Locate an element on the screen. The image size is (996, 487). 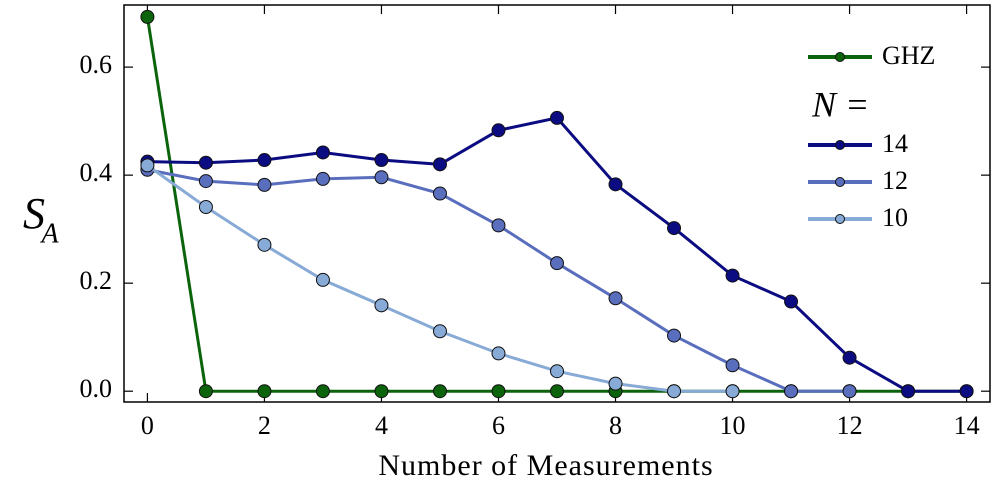
x-tick-label: 14 is located at coordinates (967, 425).